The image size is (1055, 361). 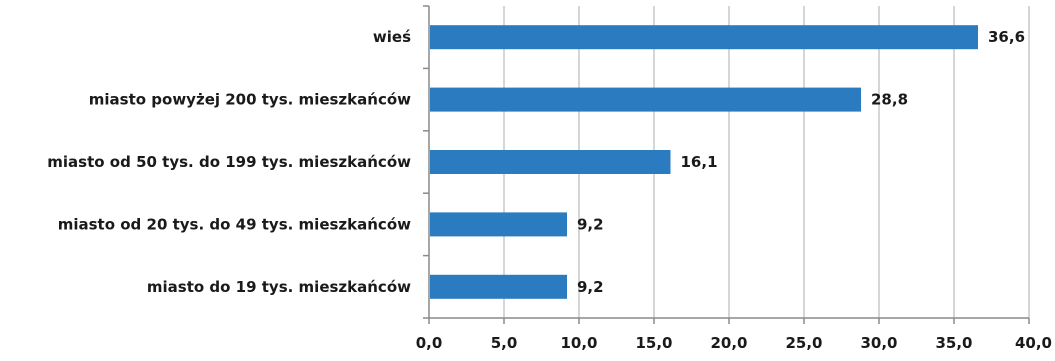 What do you see at coordinates (803, 343) in the screenshot?
I see `x-tick-label: 25,0` at bounding box center [803, 343].